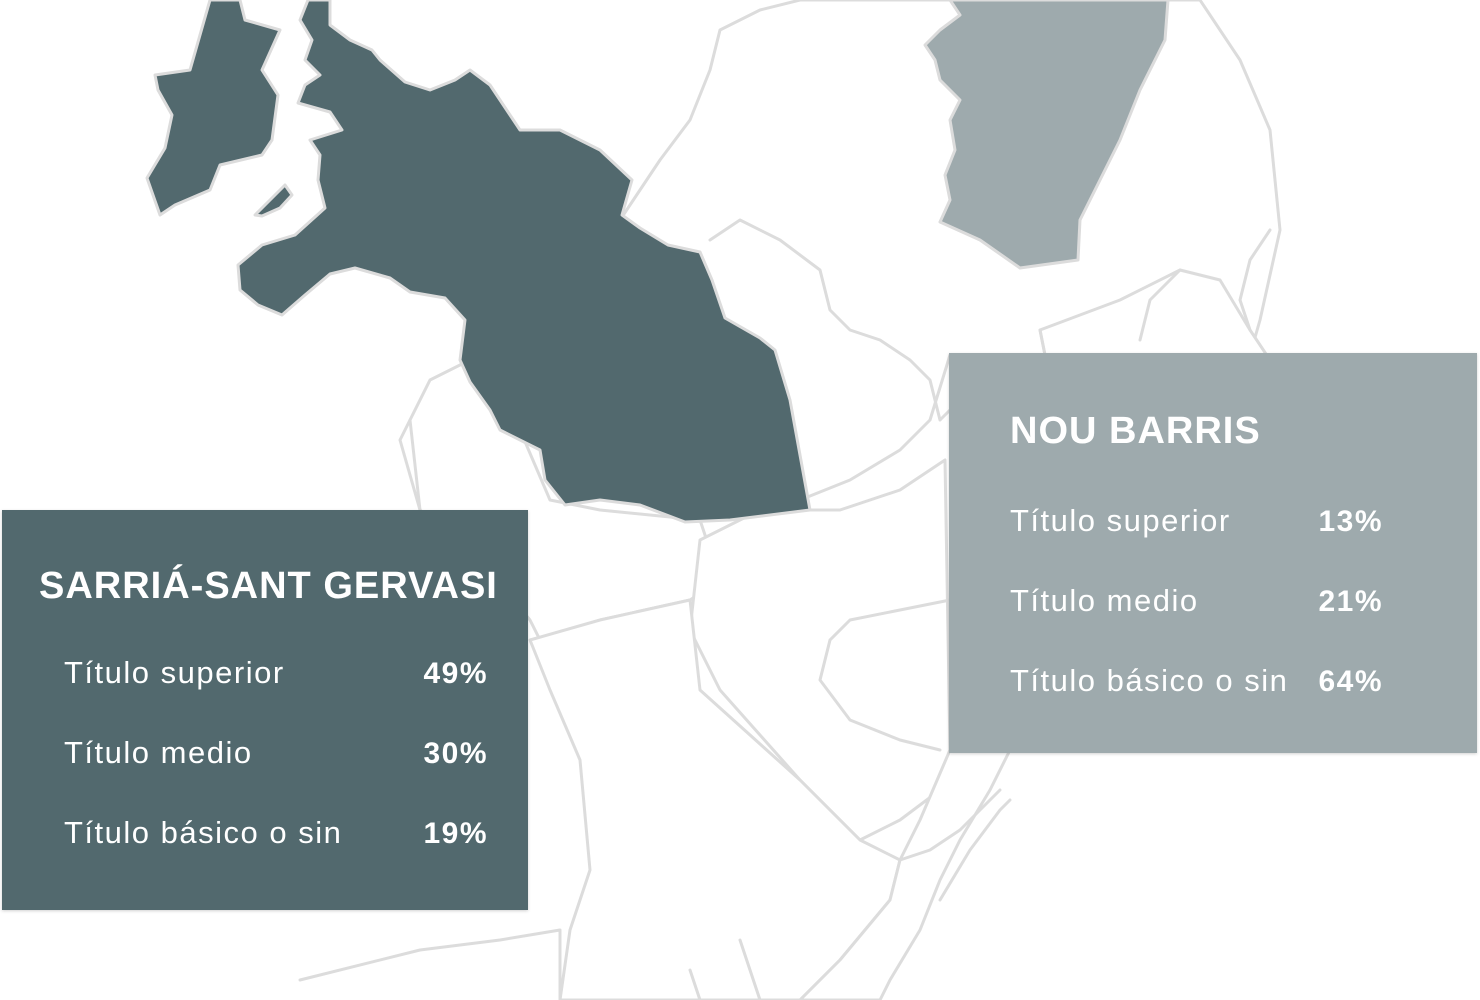 The height and width of the screenshot is (1000, 1480). Describe the element at coordinates (1350, 601) in the screenshot. I see `stat-value: 21%` at that location.